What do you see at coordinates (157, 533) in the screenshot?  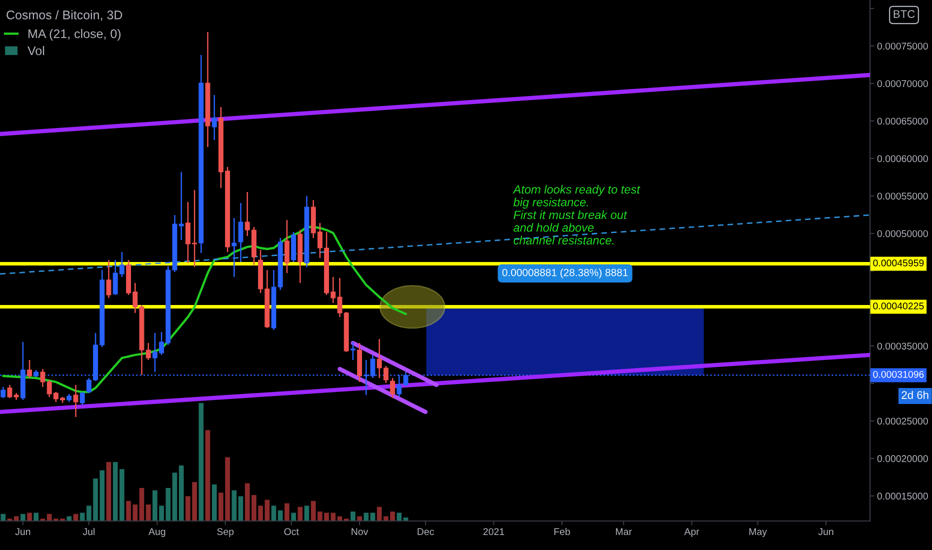 I see `x-tick-label: Aug` at bounding box center [157, 533].